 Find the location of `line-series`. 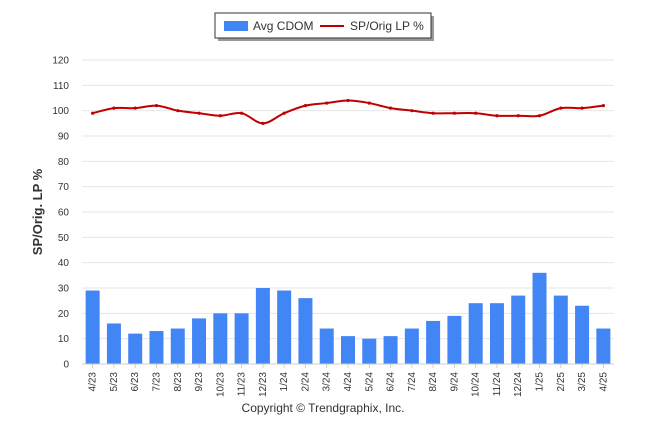

line-series is located at coordinates (348, 111).